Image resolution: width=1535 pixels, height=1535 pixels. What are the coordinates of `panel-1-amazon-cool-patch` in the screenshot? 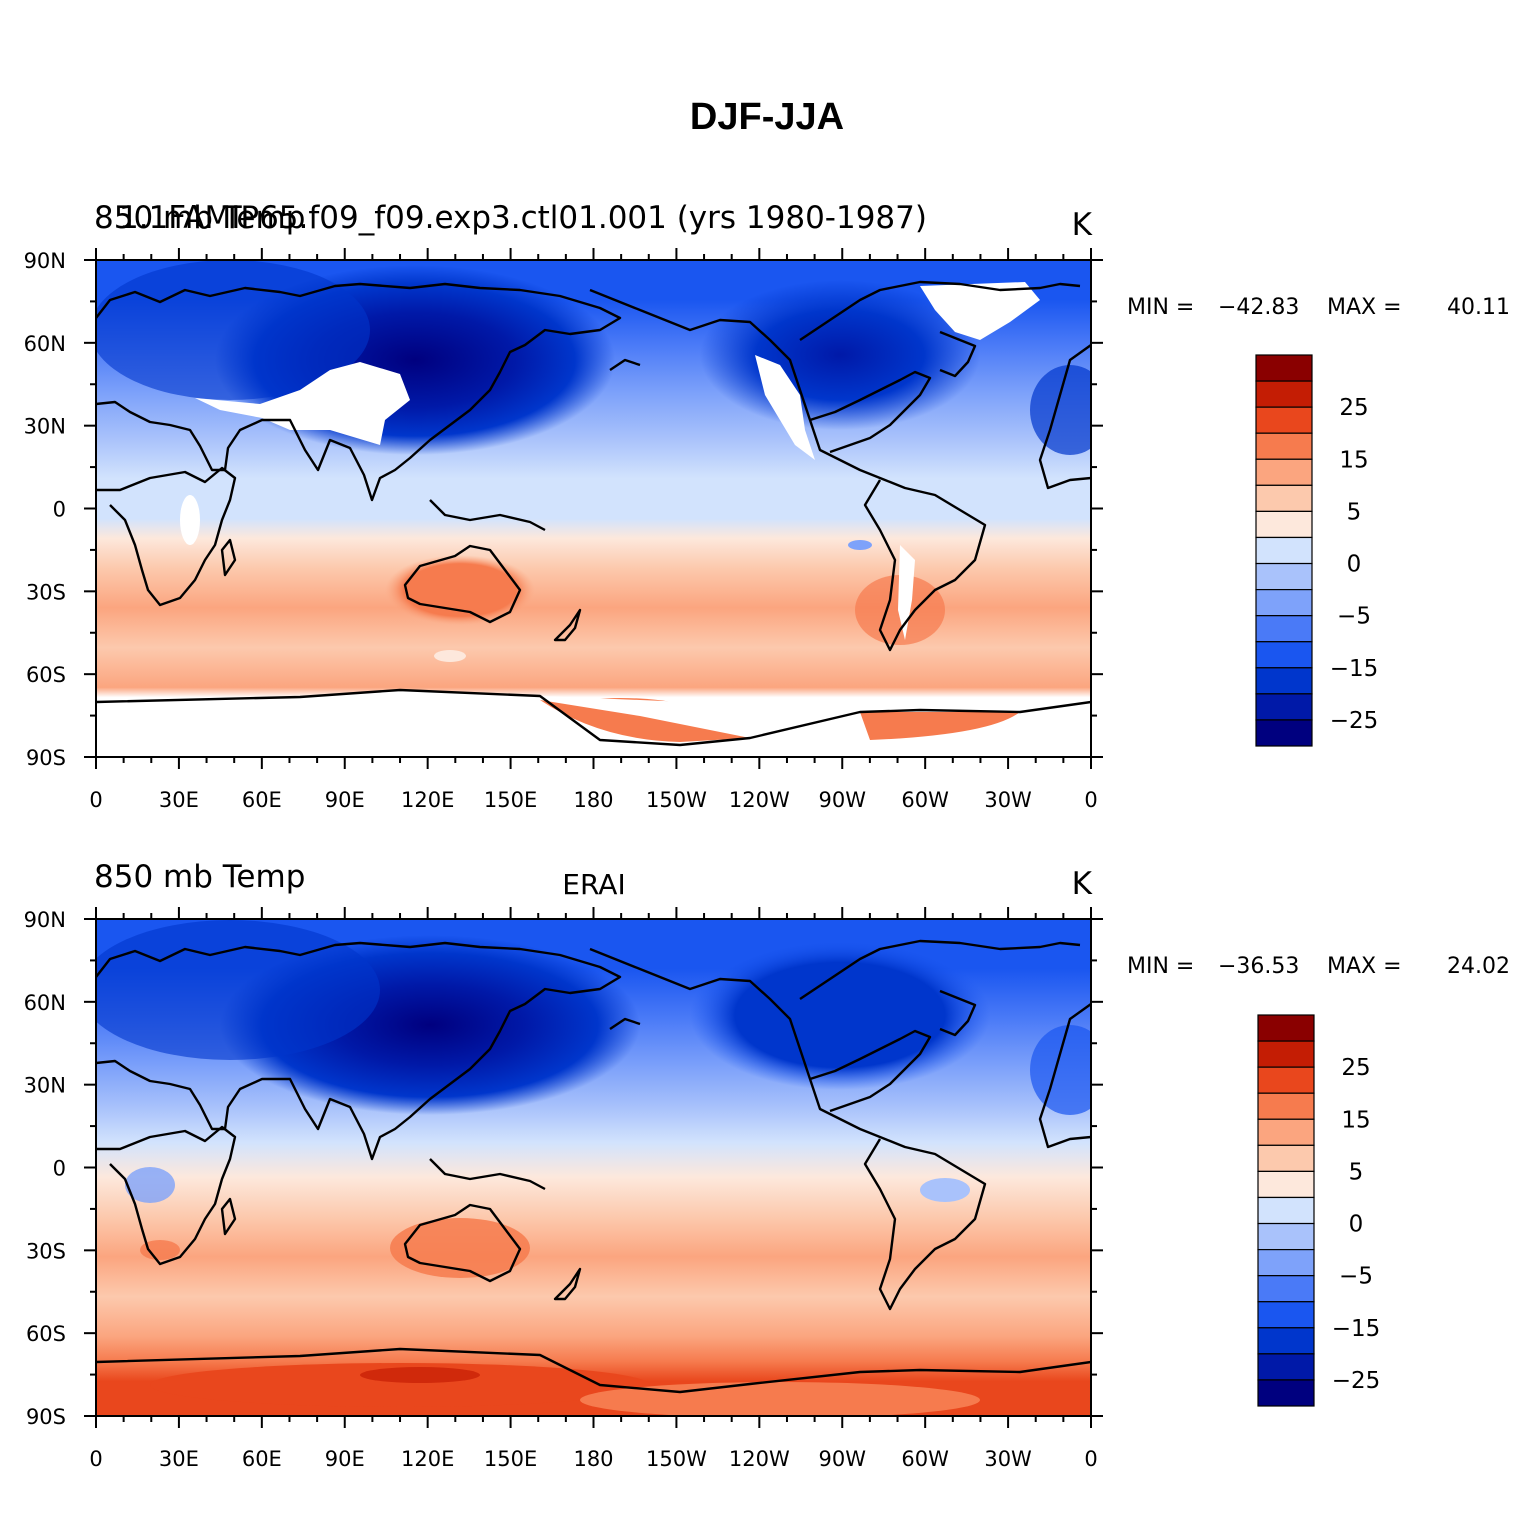 It's located at (860, 545).